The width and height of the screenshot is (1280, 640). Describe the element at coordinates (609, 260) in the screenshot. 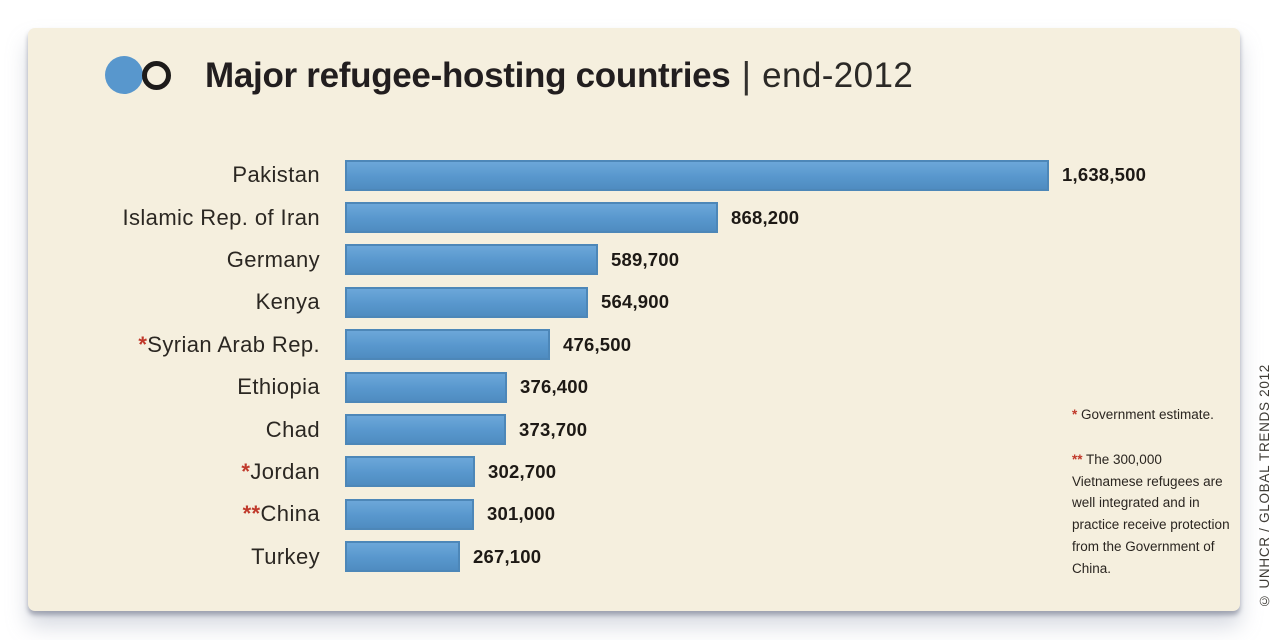

I see `chart-row: Germany 589,700` at that location.